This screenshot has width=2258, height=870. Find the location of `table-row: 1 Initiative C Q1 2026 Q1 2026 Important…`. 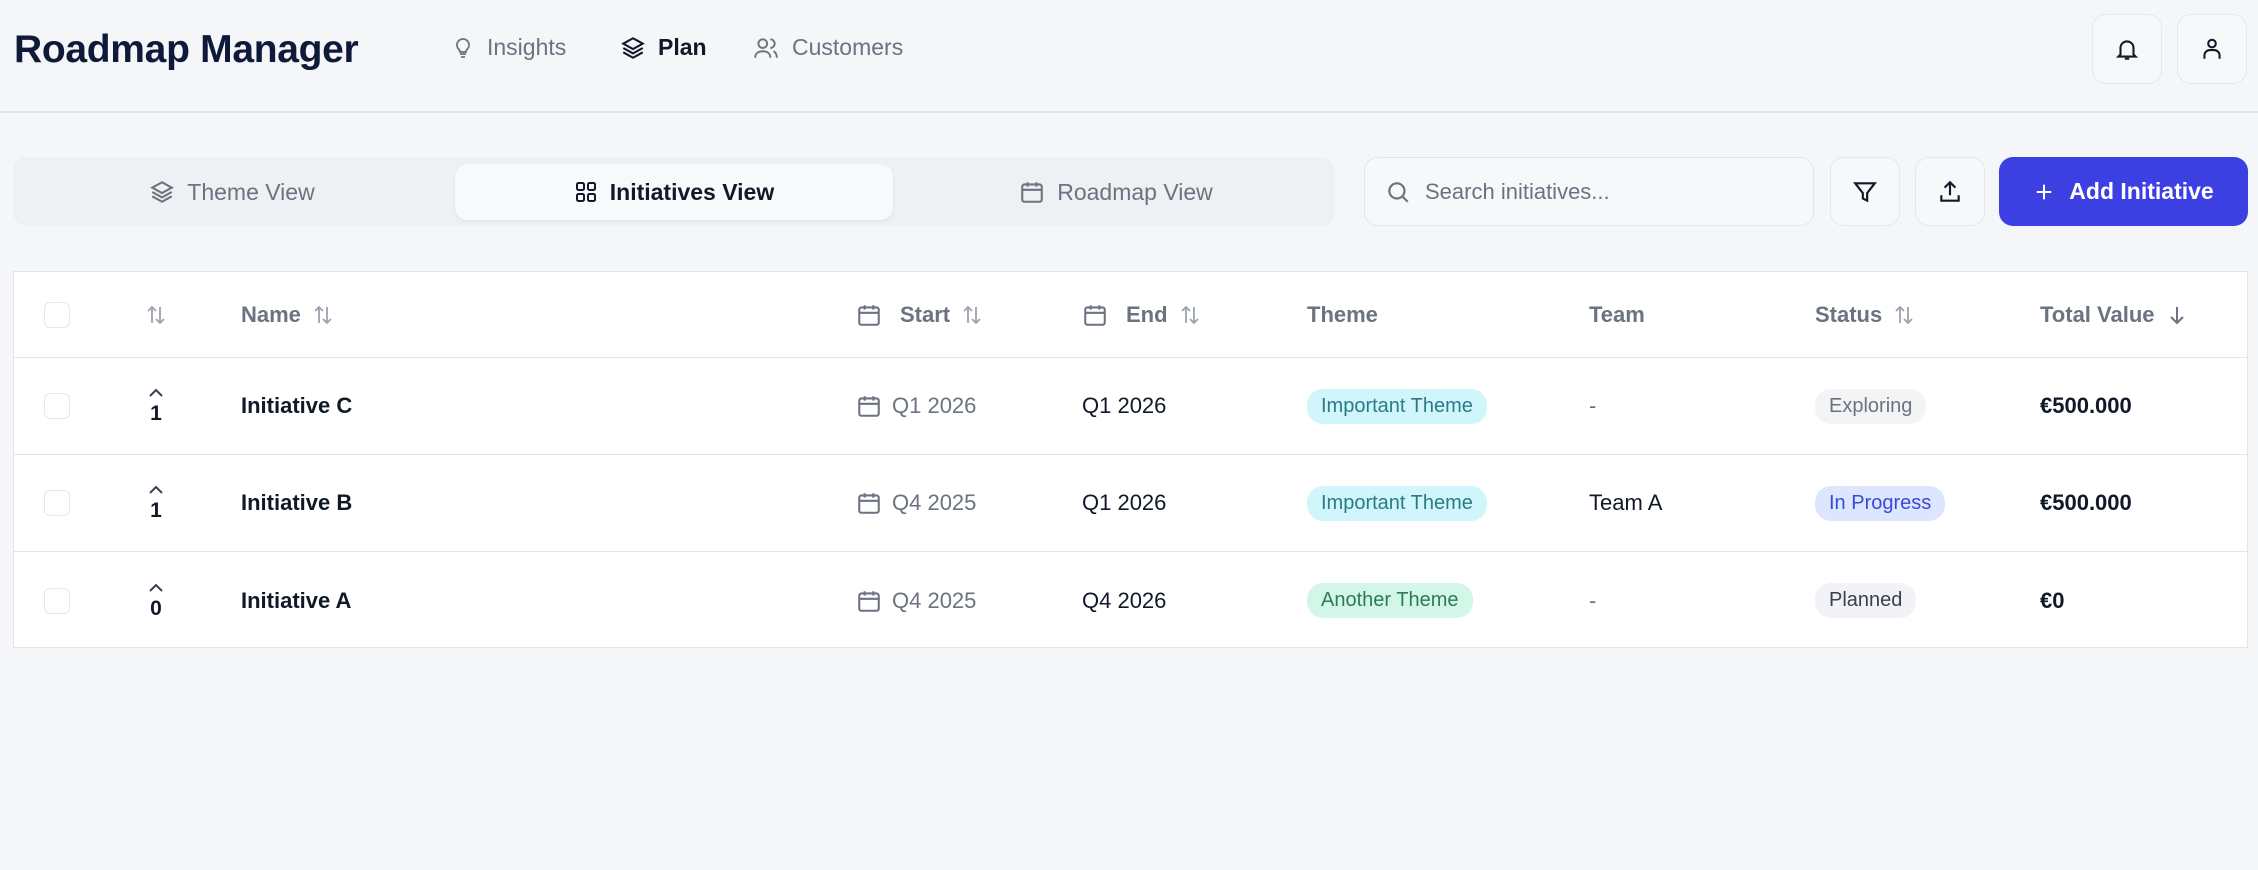

table-row: 1 Initiative C Q1 2026 Q1 2026 Important… is located at coordinates (1130, 406).